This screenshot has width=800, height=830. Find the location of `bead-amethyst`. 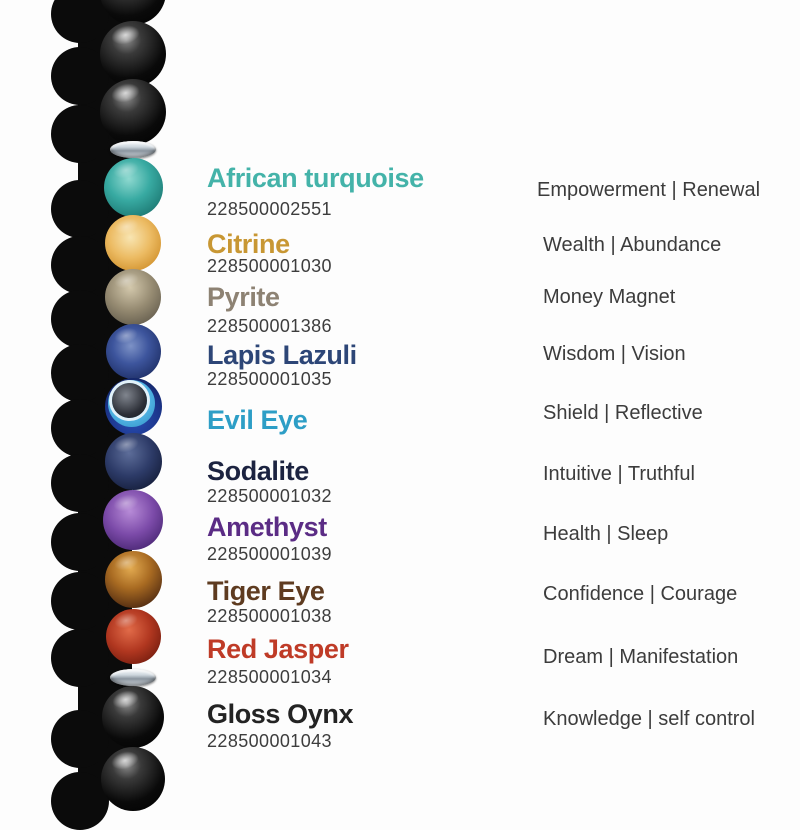

bead-amethyst is located at coordinates (133, 520).